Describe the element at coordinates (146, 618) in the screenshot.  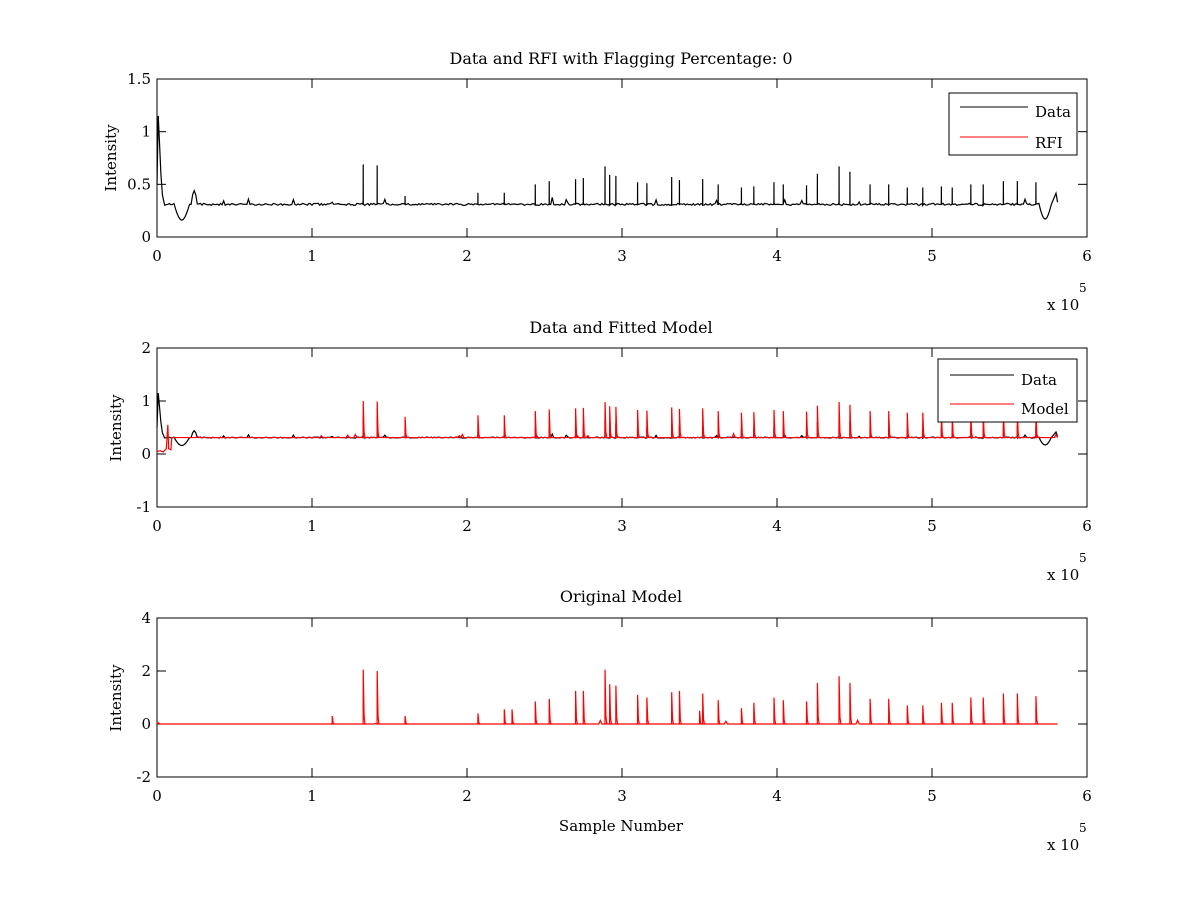
I see `subplot-3-ytick-label: 4` at that location.